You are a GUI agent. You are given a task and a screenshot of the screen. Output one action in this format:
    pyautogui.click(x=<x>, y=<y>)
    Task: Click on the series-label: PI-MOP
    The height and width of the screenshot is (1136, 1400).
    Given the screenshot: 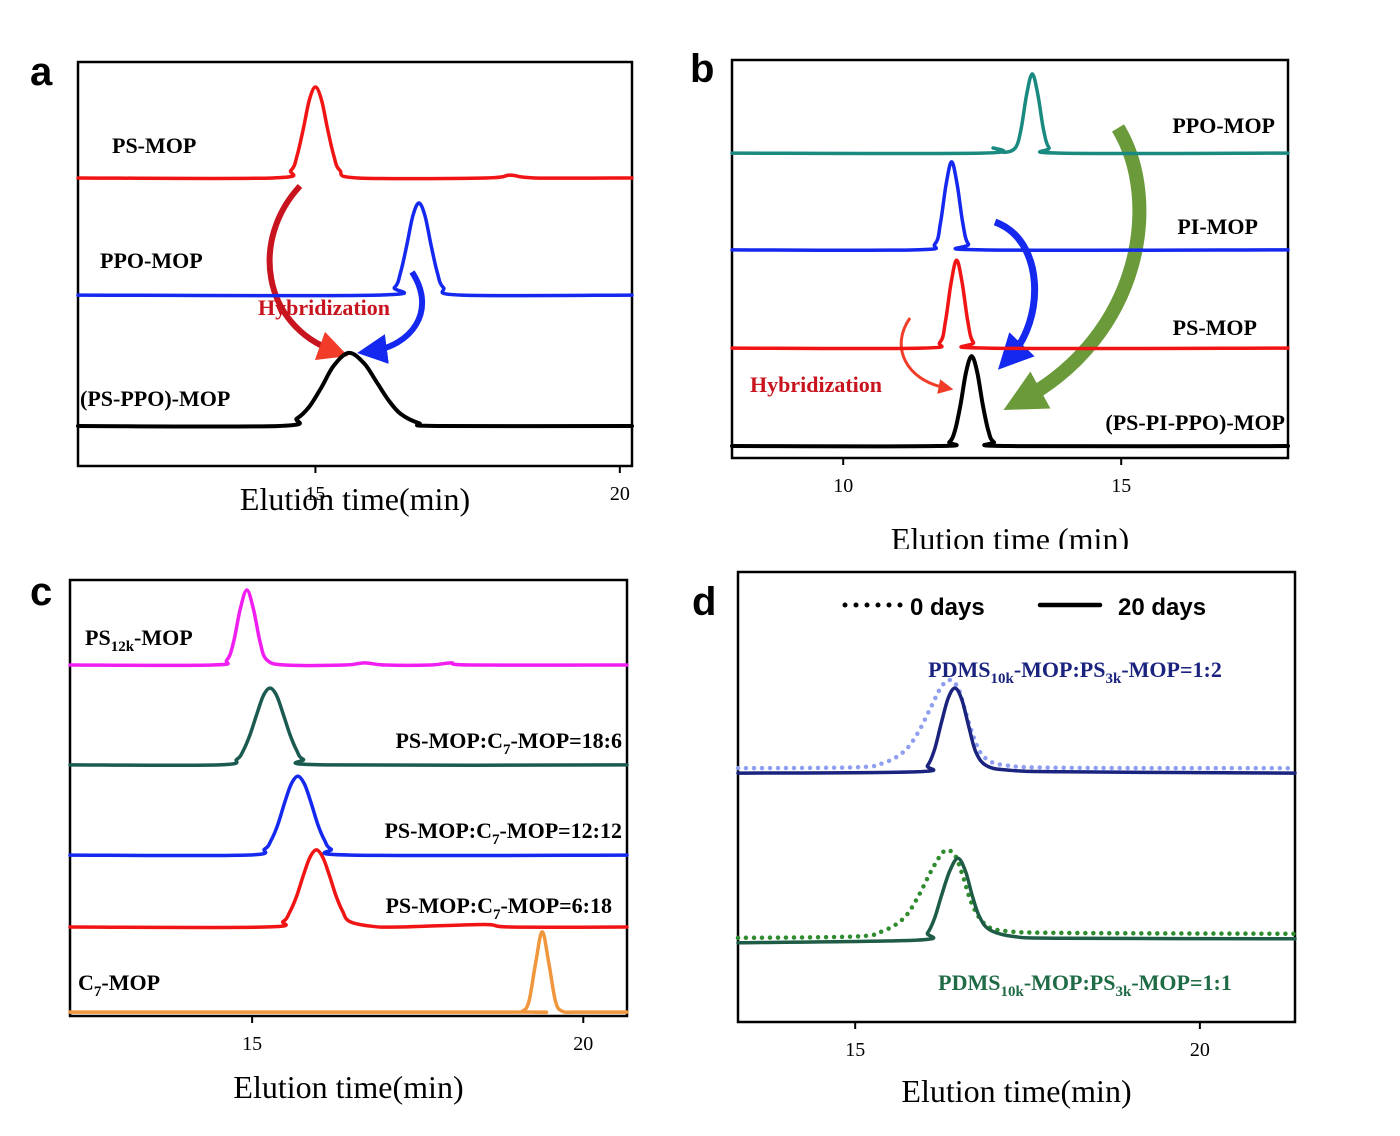 What is the action you would take?
    pyautogui.click(x=1217, y=226)
    